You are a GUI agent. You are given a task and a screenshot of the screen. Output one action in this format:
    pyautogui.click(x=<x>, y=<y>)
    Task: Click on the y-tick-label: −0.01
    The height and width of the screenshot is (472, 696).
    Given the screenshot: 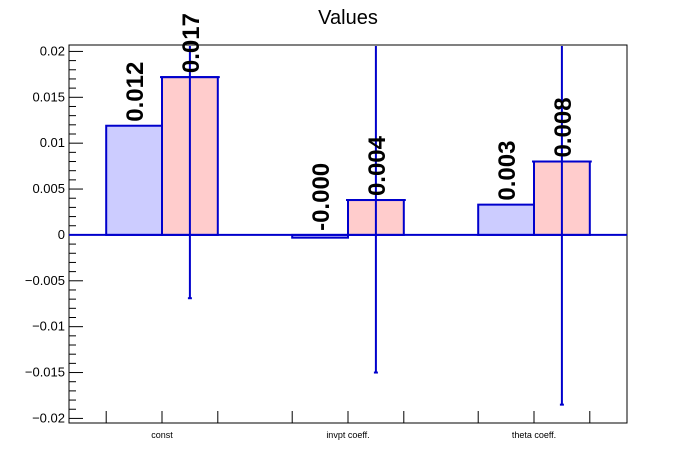 What is the action you would take?
    pyautogui.click(x=48, y=326)
    